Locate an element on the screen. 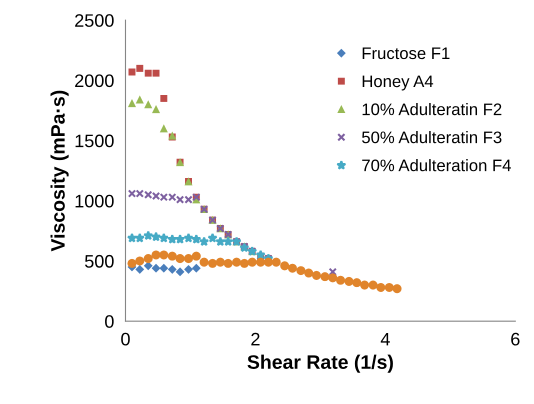 Image resolution: width=534 pixels, height=404 pixels. y-tick-label: 1500 is located at coordinates (95, 141).